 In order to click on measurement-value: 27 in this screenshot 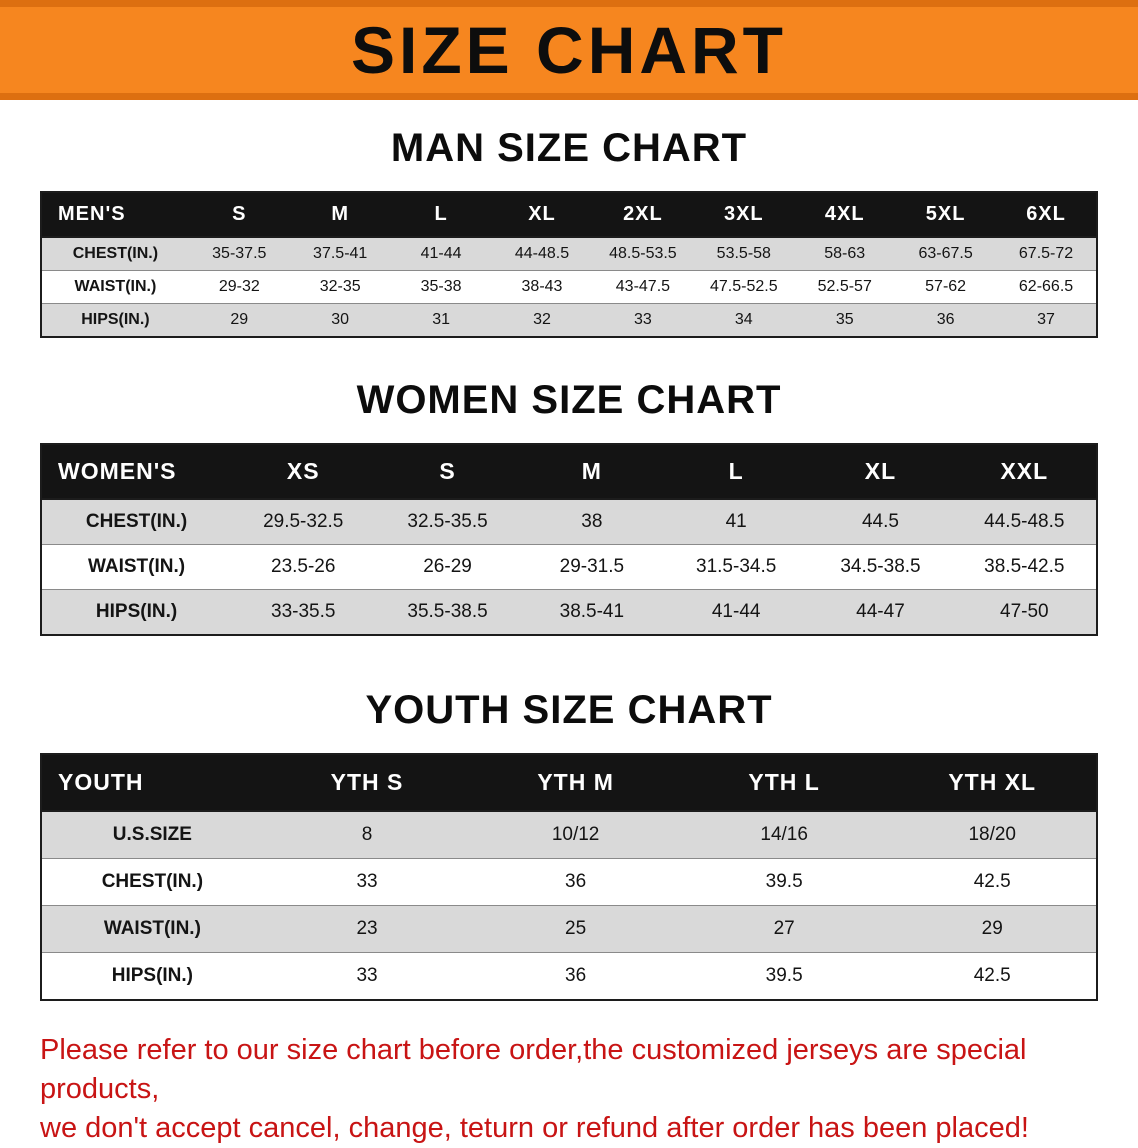, I will do `click(784, 929)`.